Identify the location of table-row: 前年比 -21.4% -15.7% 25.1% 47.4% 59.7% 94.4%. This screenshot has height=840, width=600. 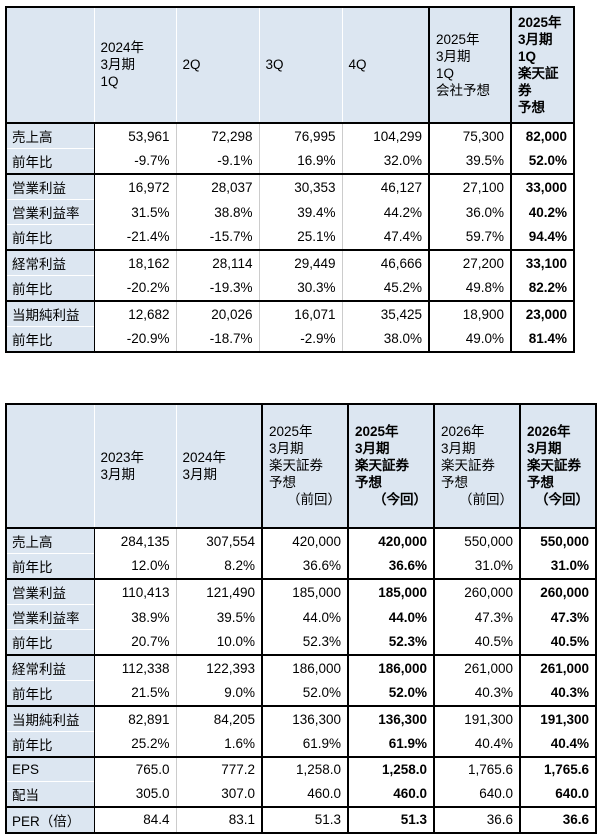
(290, 237).